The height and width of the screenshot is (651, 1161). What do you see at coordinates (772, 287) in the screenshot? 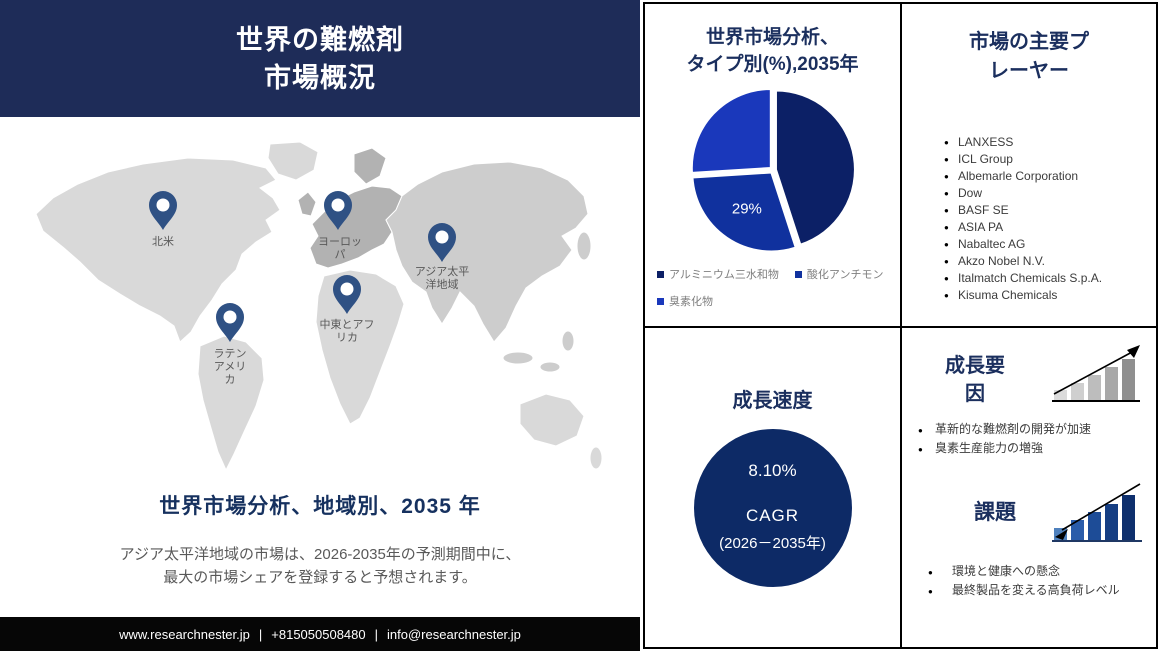
I see `pie-legend: アルミニウム三水和物 酸化アンチモン 臭素化物` at bounding box center [772, 287].